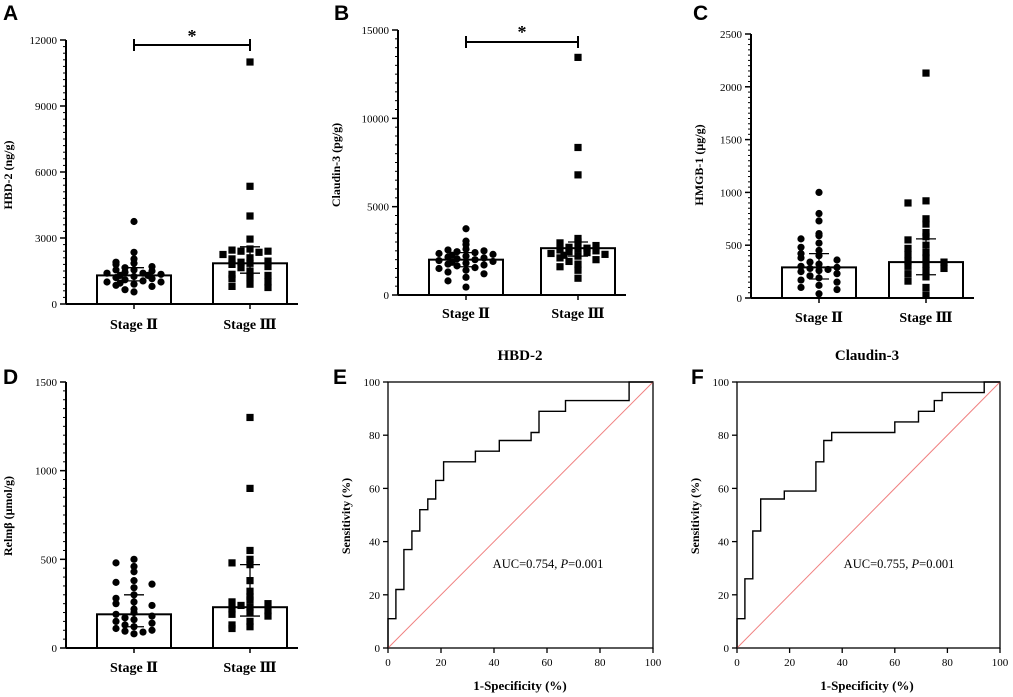 Image resolution: width=1013 pixels, height=697 pixels. I want to click on y-tick-label: 15000, so click(376, 31).